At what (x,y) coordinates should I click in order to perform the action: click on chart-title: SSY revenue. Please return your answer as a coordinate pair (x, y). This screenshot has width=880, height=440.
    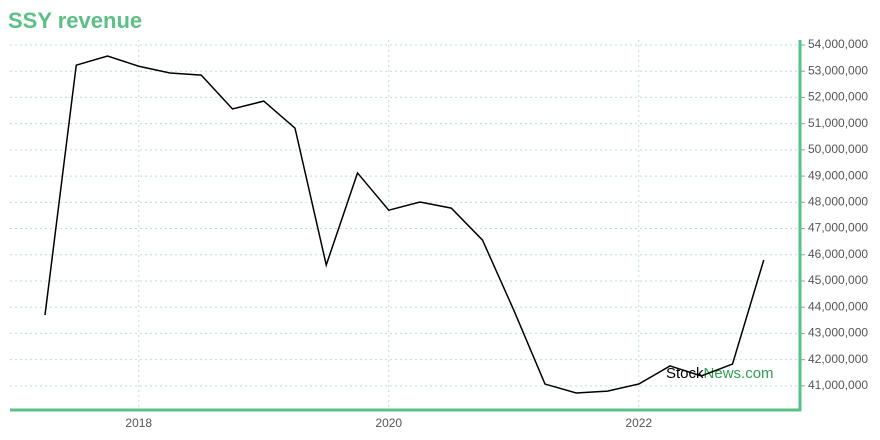
    Looking at the image, I should click on (75, 20).